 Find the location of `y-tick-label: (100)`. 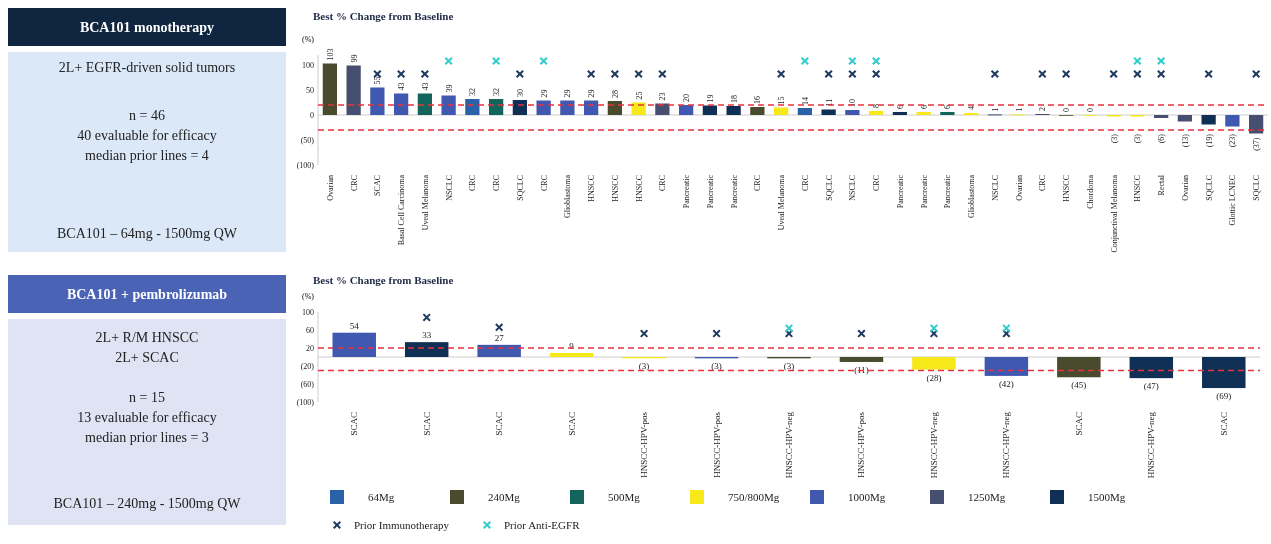

y-tick-label: (100) is located at coordinates (305, 165).